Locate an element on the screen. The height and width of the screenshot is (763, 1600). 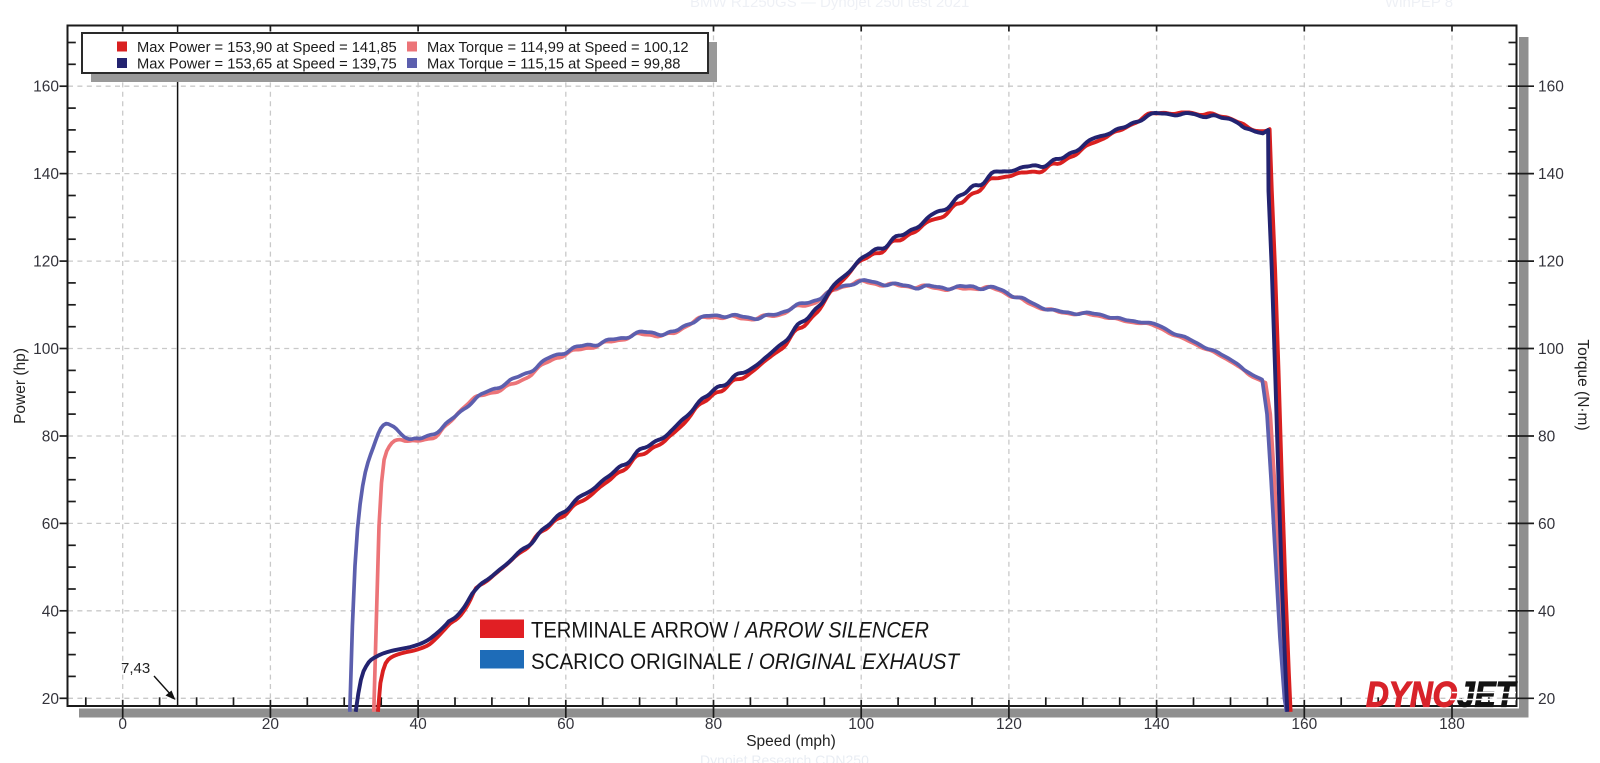
svg-text: Torque (N·m) is located at coordinates (1582, 384).